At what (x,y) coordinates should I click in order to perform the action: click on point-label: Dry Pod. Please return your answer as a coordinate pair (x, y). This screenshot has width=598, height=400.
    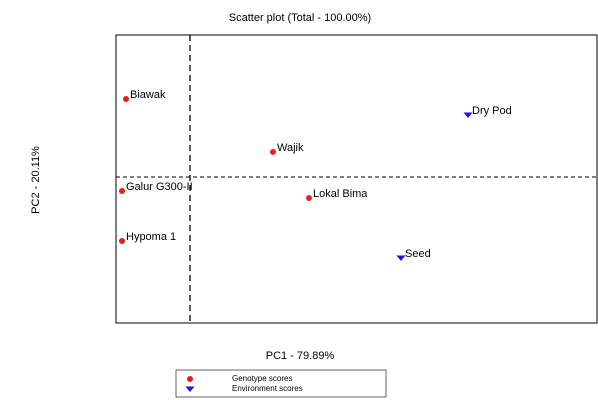
    Looking at the image, I should click on (492, 111).